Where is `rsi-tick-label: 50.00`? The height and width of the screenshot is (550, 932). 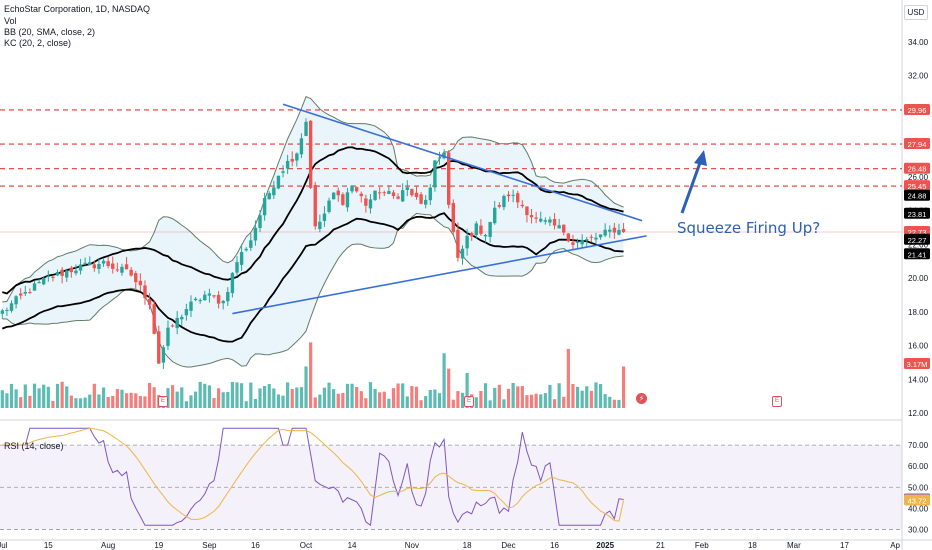 rsi-tick-label: 50.00 is located at coordinates (918, 487).